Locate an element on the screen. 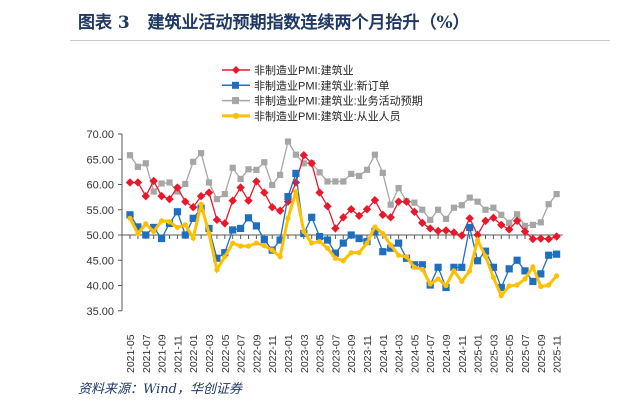 This screenshot has width=620, height=407. y-tick-label: 40.00 is located at coordinates (100, 287).